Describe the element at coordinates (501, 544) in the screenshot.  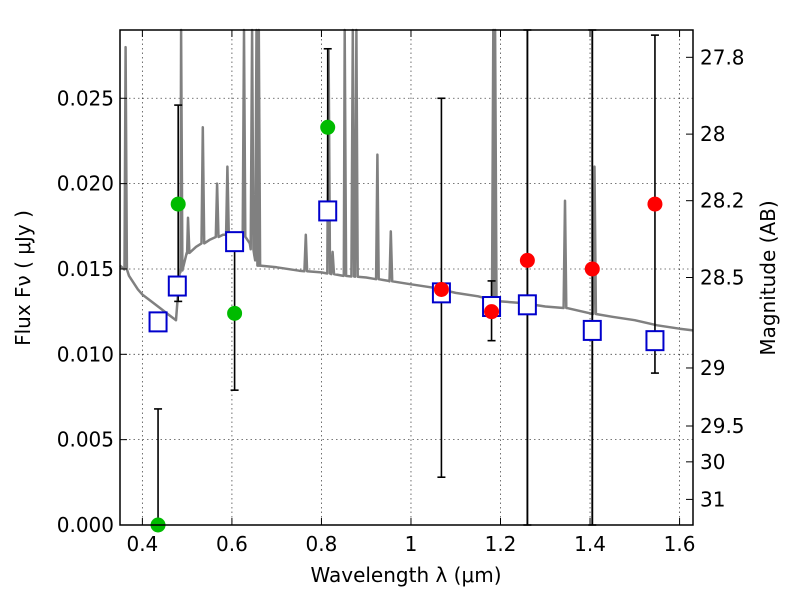
I see `x-tick-label: 1.2` at that location.